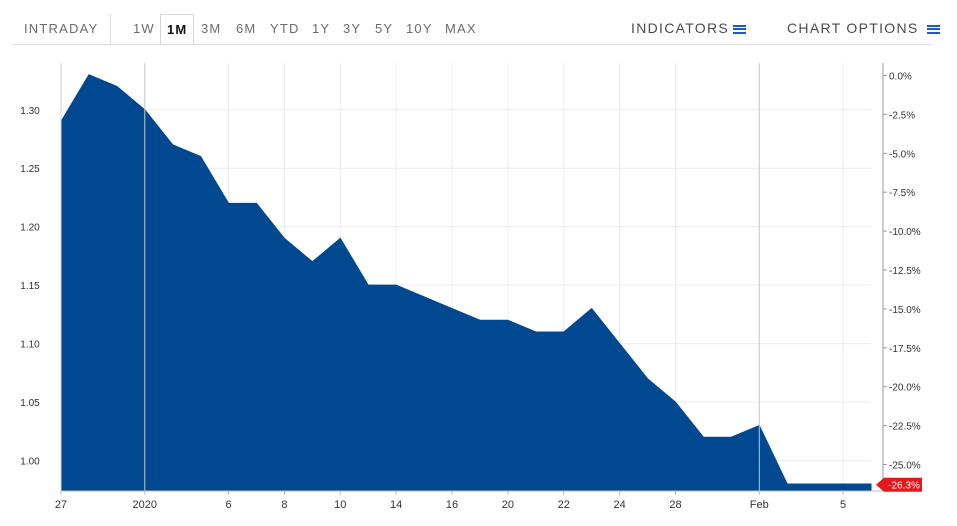 The image size is (957, 526). I want to click on range-tab-3m: 3M, so click(211, 28).